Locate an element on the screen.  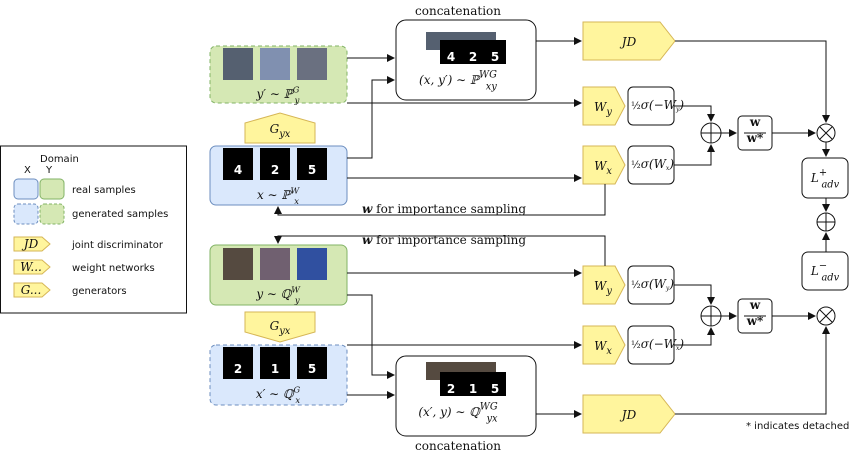
math-label: (x′, y) ∼ ℚWG yx is located at coordinates (458, 413).